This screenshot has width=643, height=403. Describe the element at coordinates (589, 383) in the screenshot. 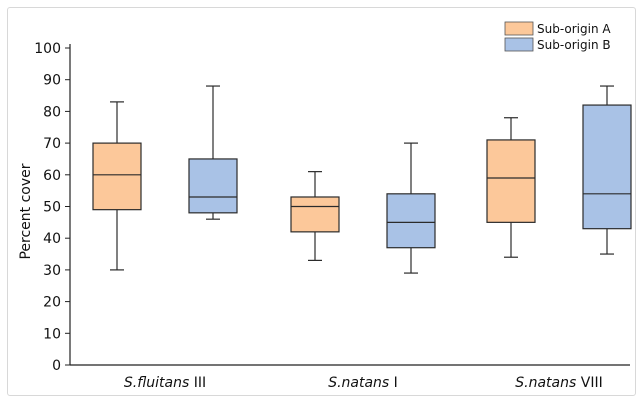

I see `category-label-suffix: VIII` at that location.